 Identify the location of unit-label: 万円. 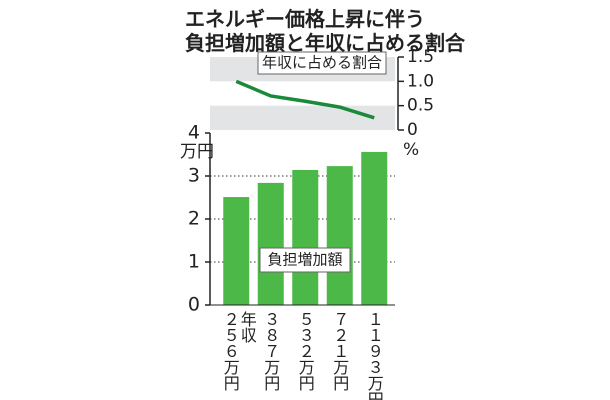
(197, 152).